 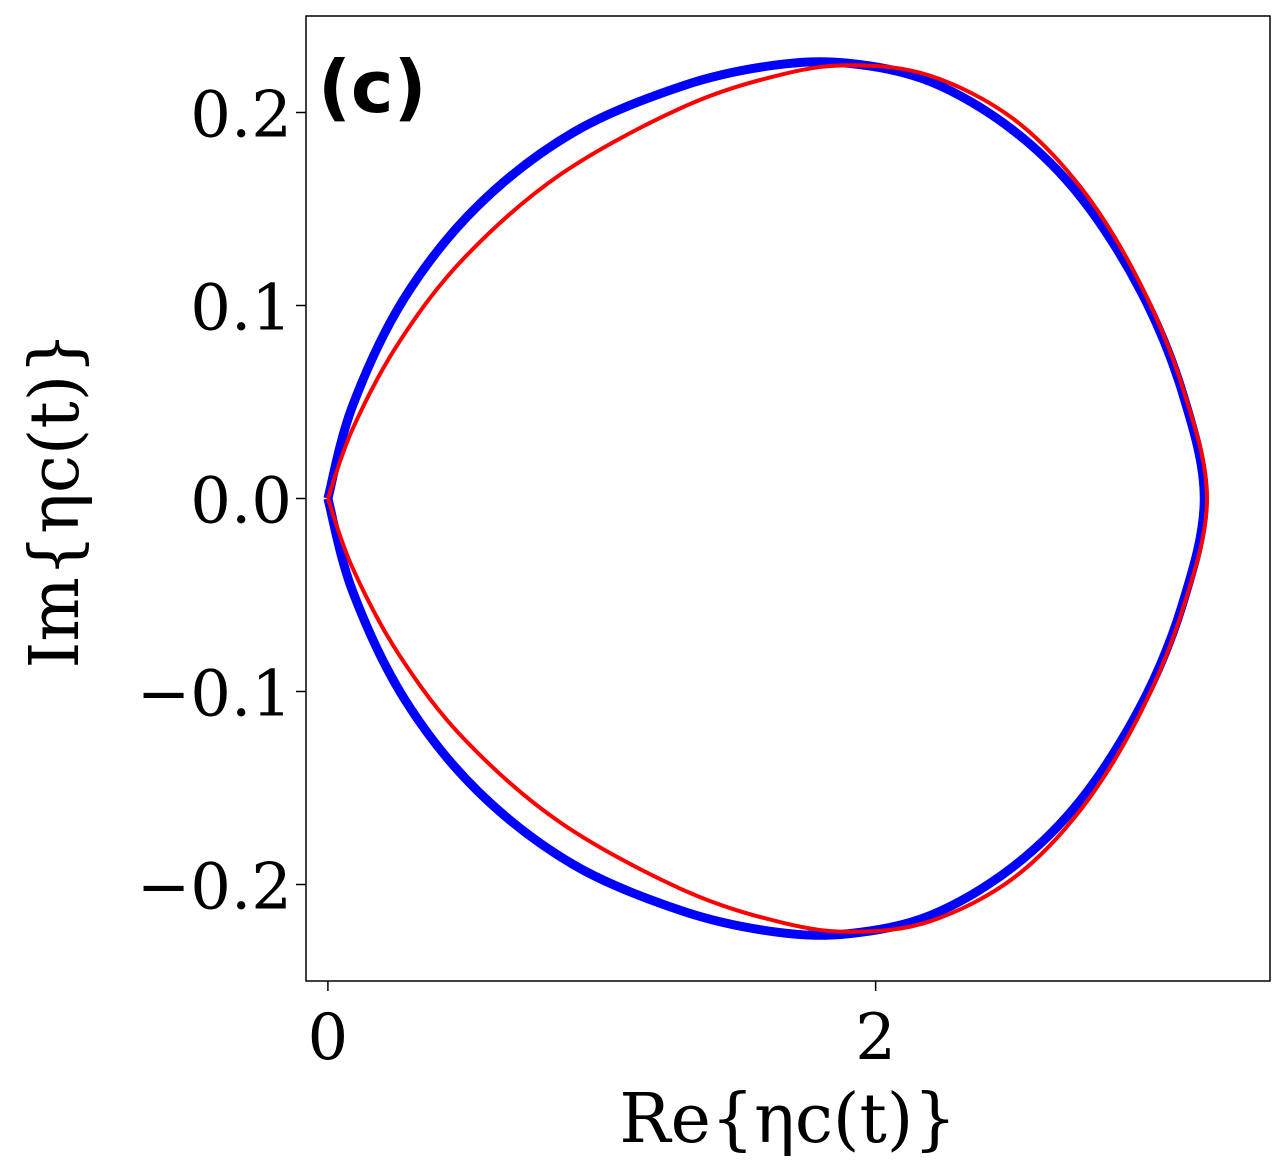 I want to click on x-tick-label: 0, so click(x=328, y=1038).